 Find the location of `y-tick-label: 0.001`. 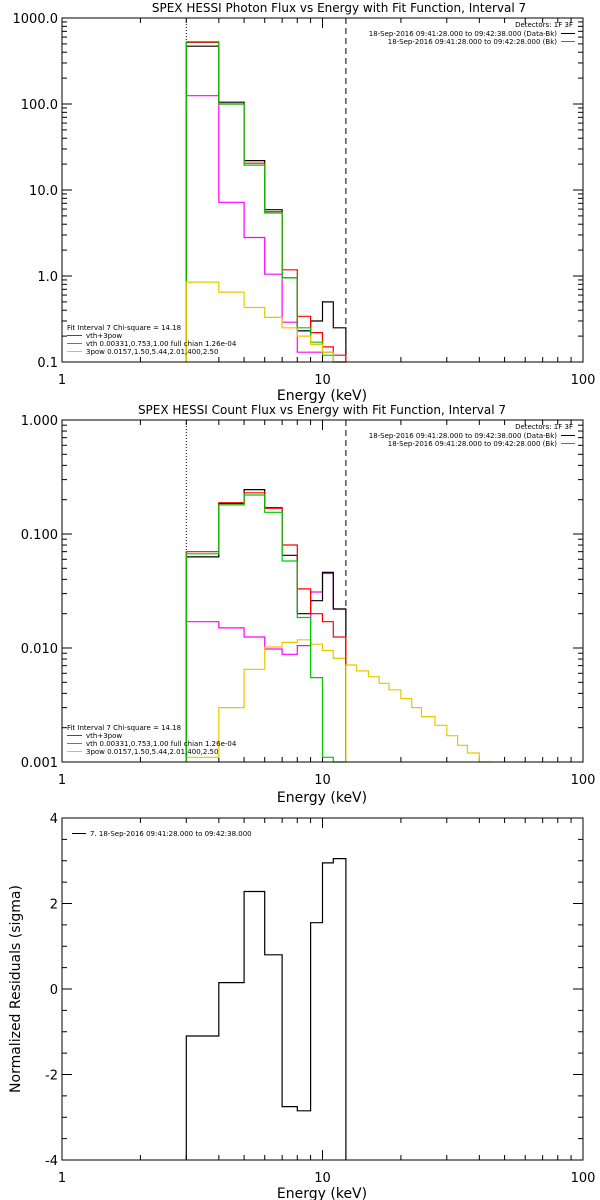

y-tick-label: 0.001 is located at coordinates (39, 763).